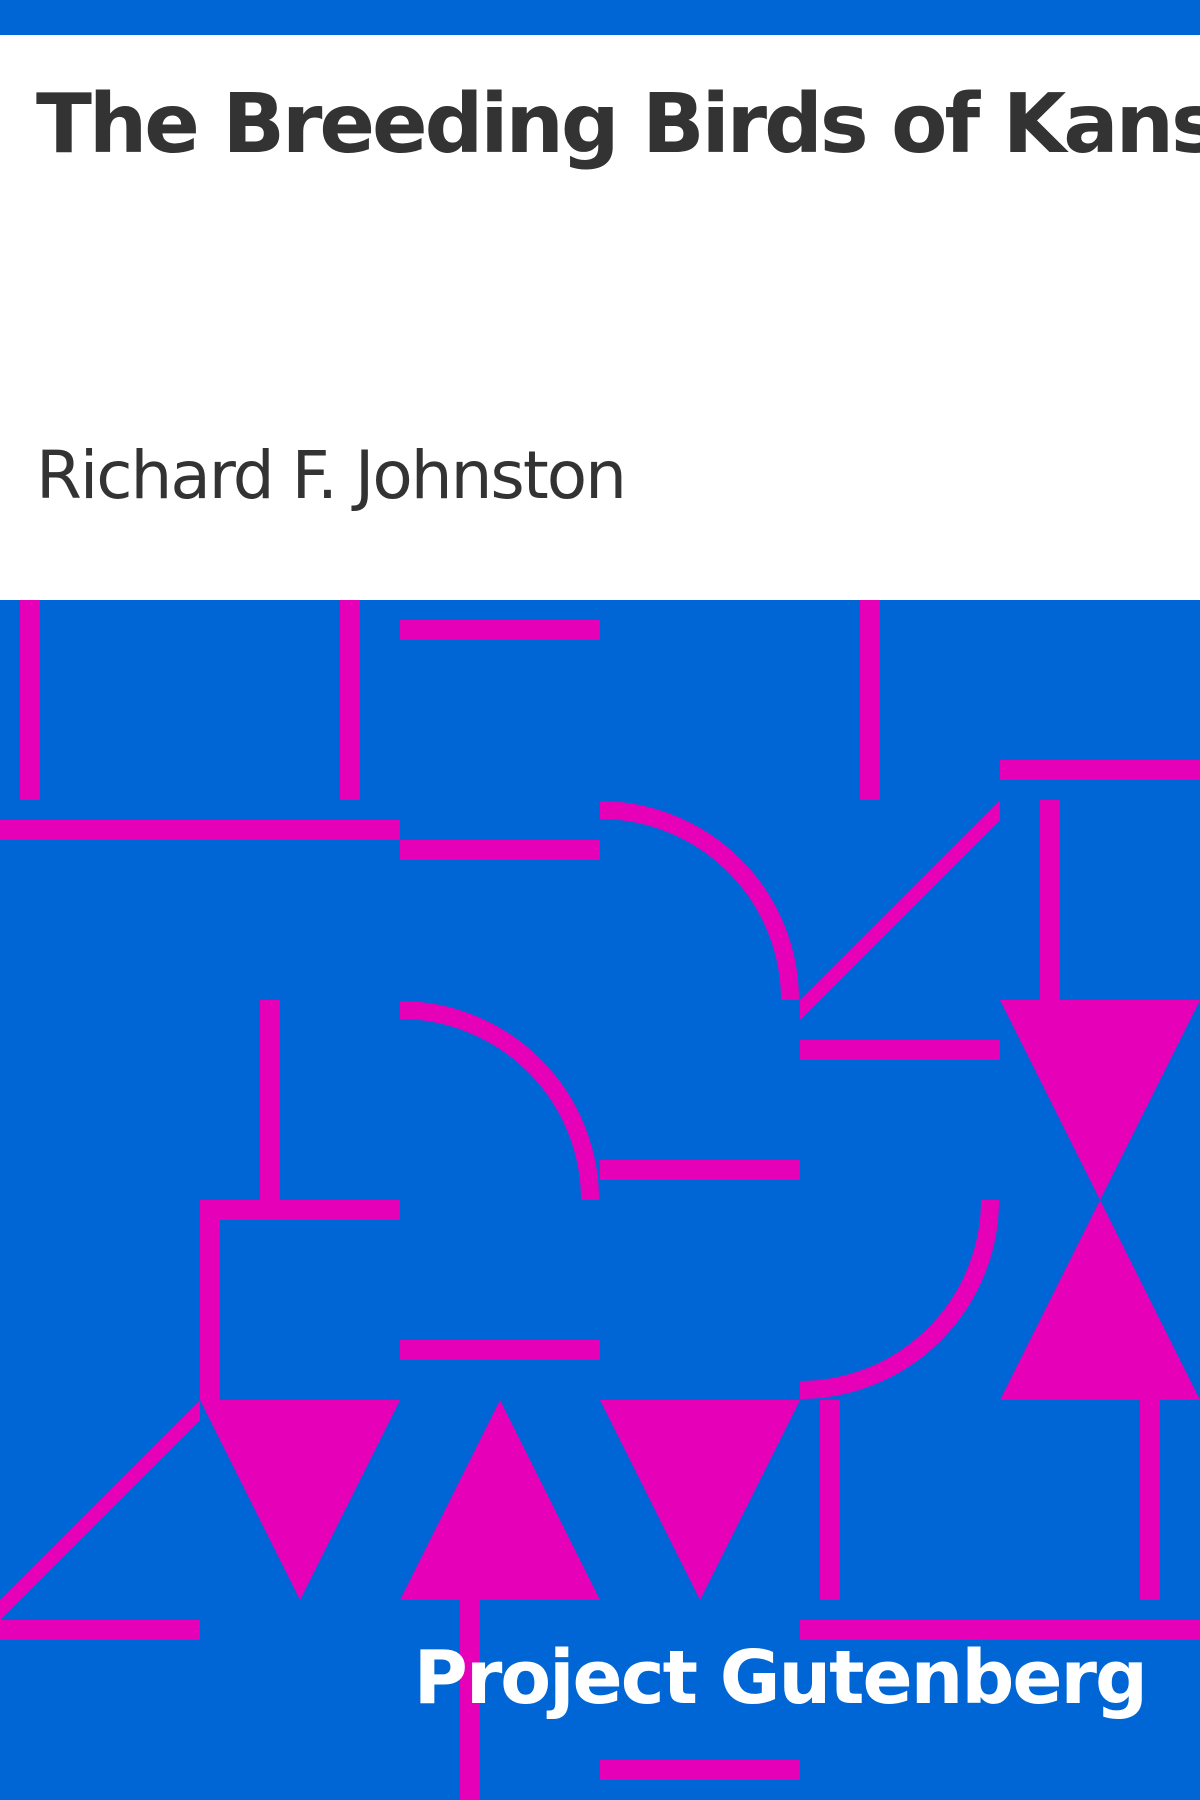 The image size is (1200, 1800). Describe the element at coordinates (618, 124) in the screenshot. I see `book-title: The Breeding Birds of Kansas` at that location.